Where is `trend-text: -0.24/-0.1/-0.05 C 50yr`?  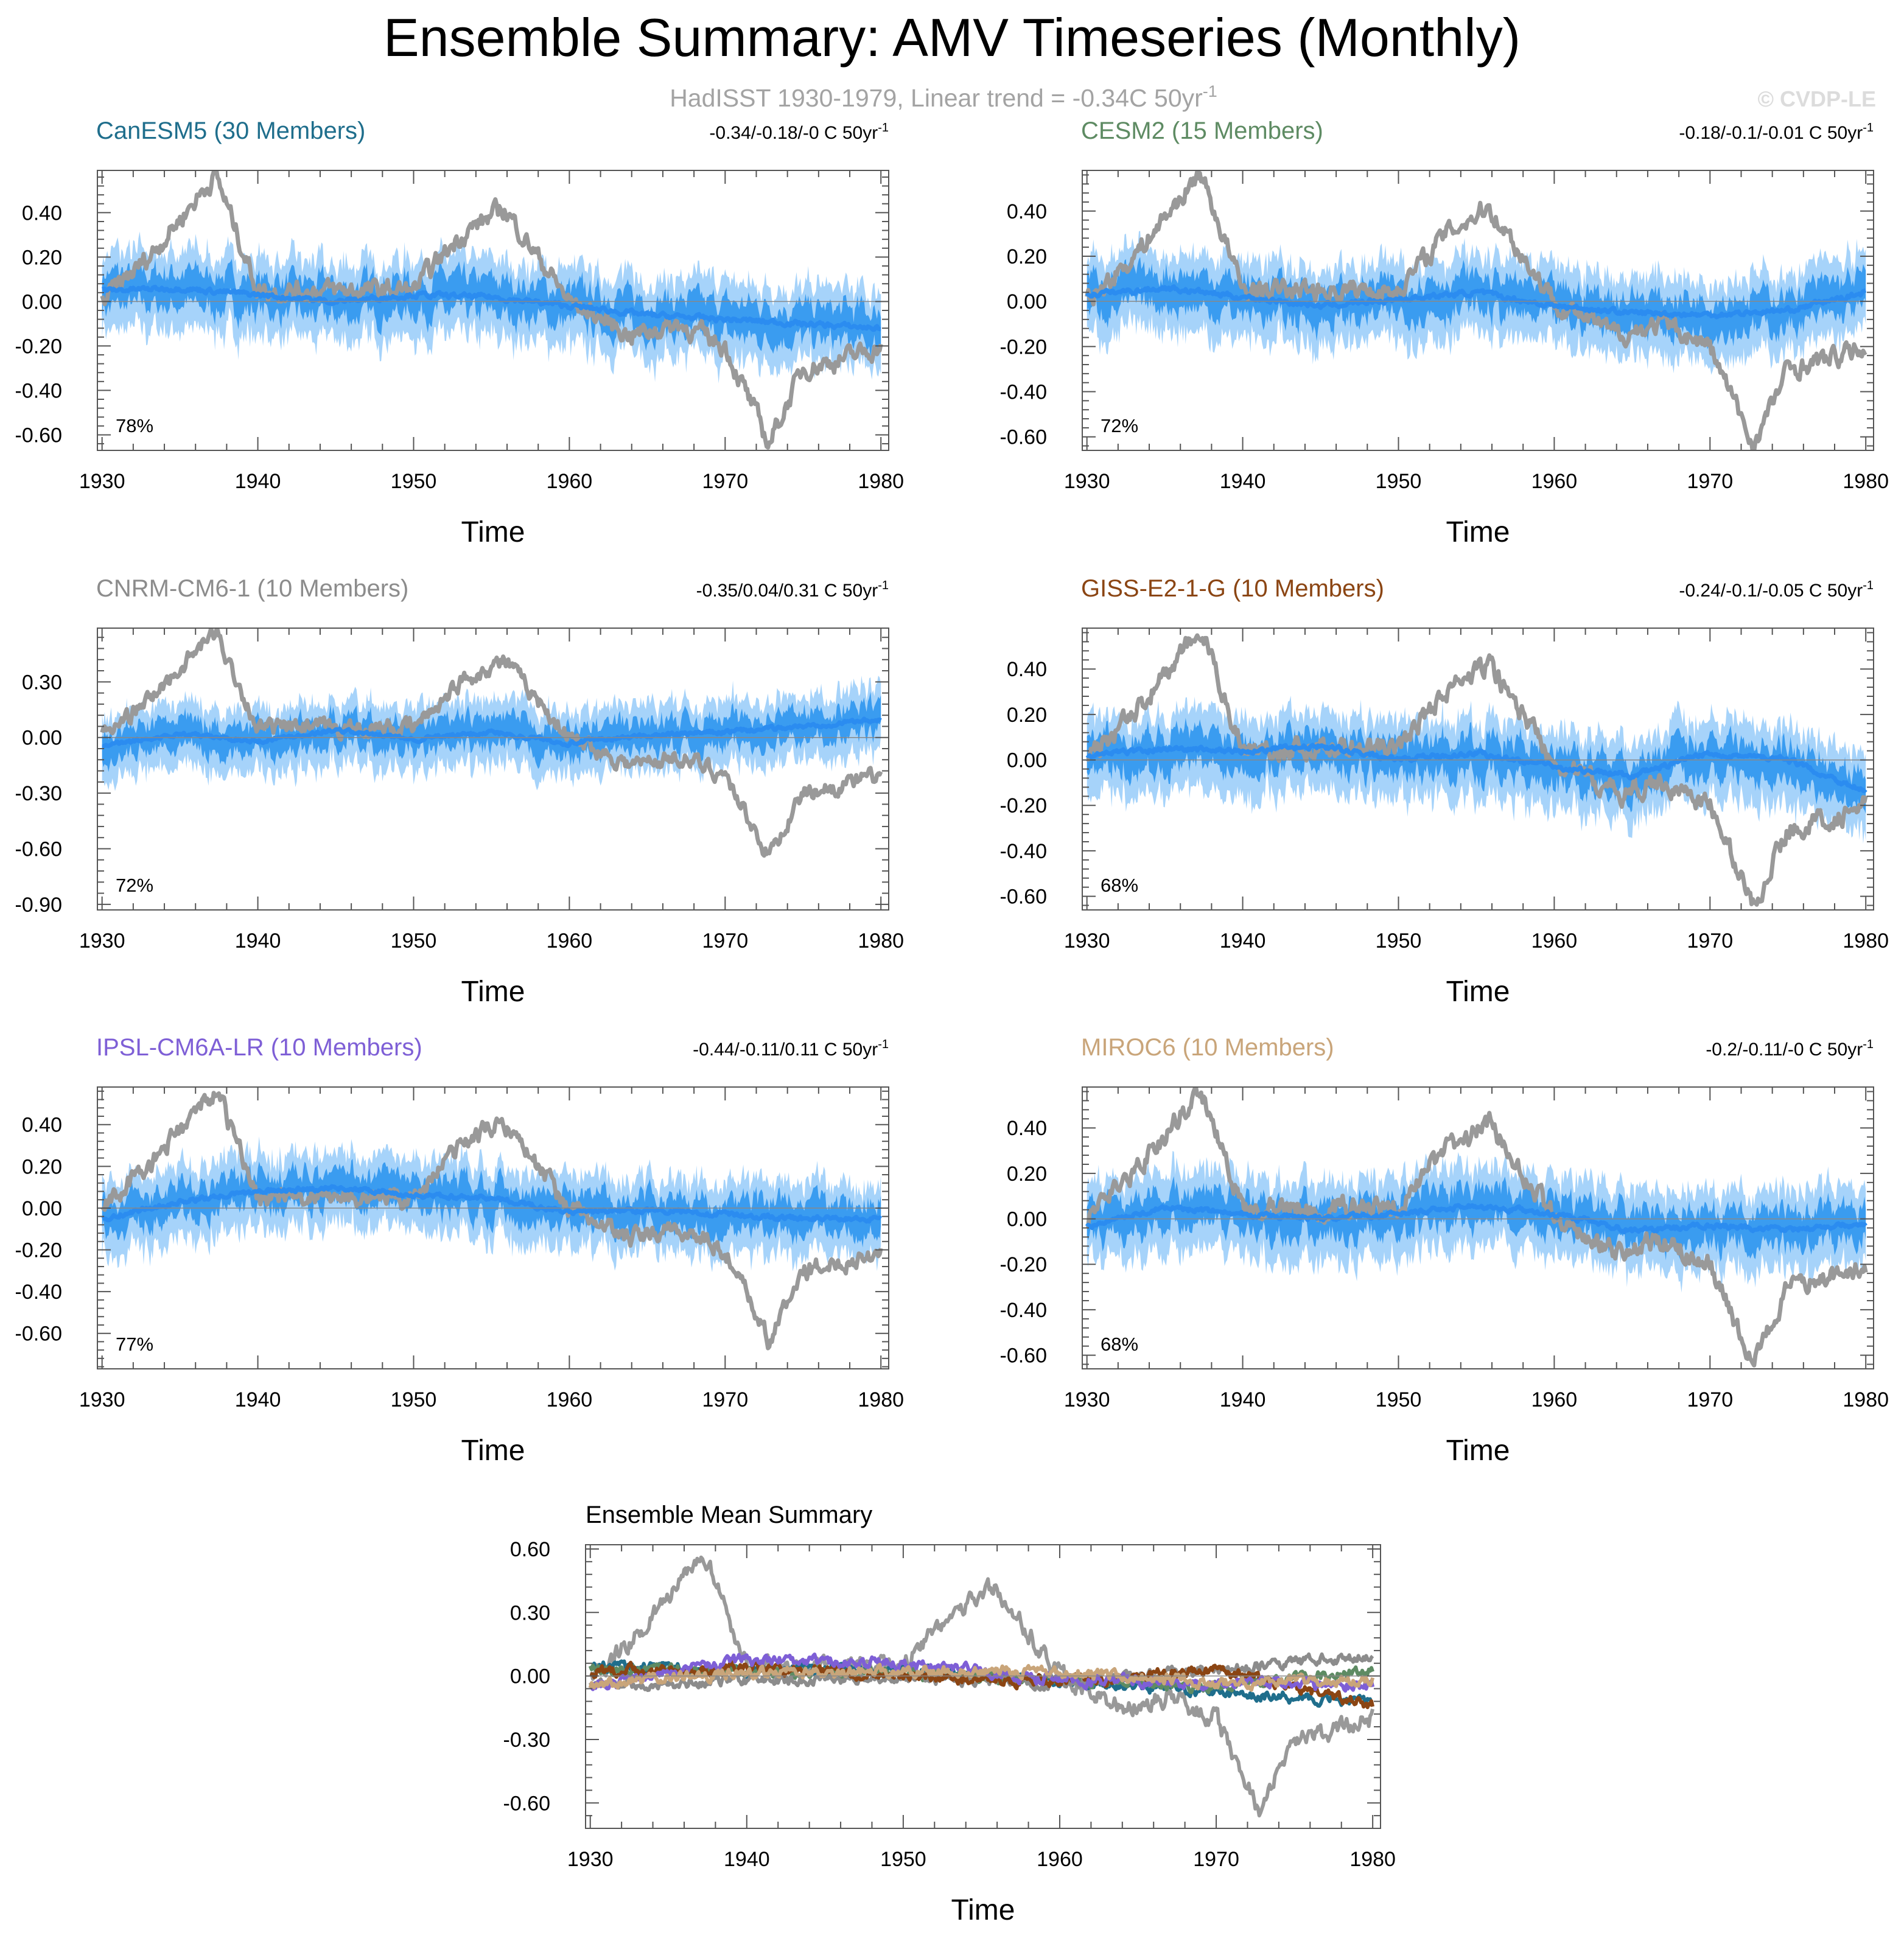
trend-text: -0.24/-0.1/-0.05 C 50yr is located at coordinates (1771, 591).